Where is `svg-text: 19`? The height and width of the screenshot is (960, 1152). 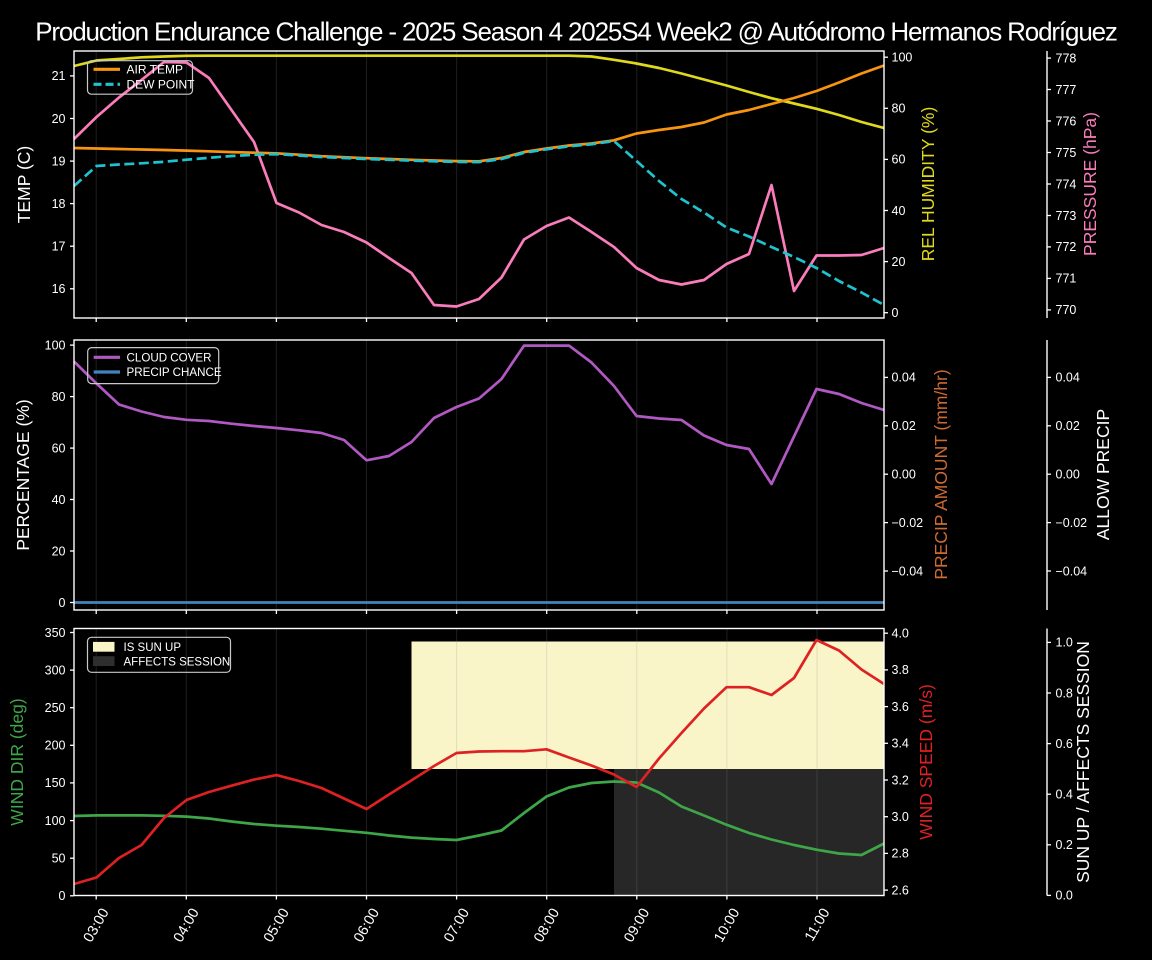 svg-text: 19 is located at coordinates (59, 161).